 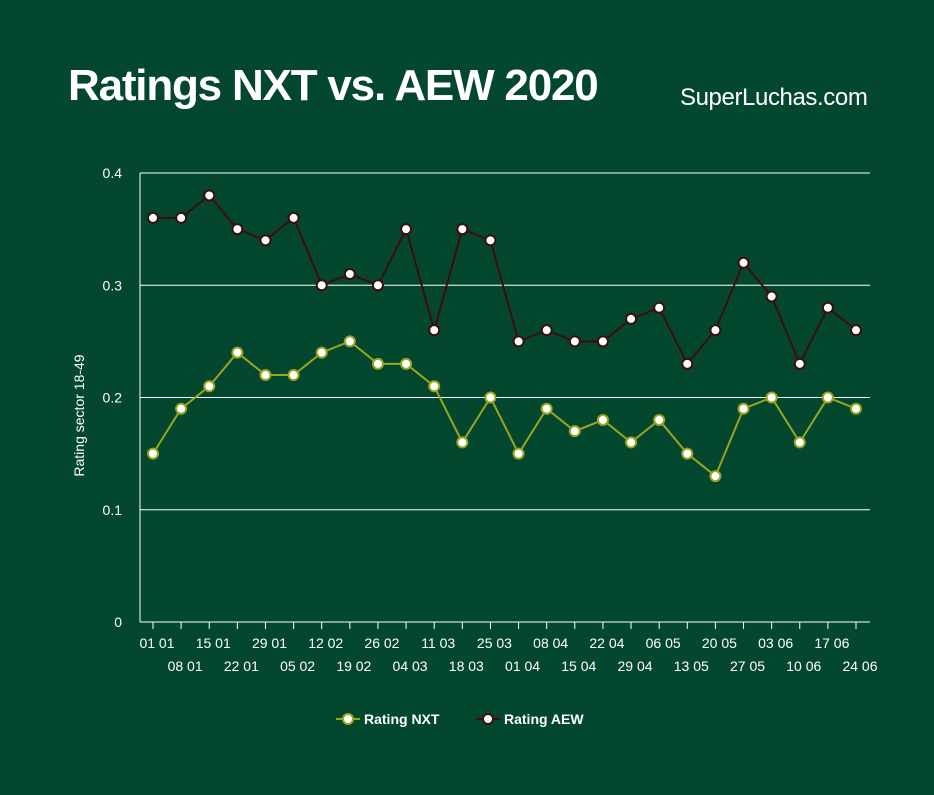 I want to click on x-tick-label: 19 02, so click(x=353, y=666).